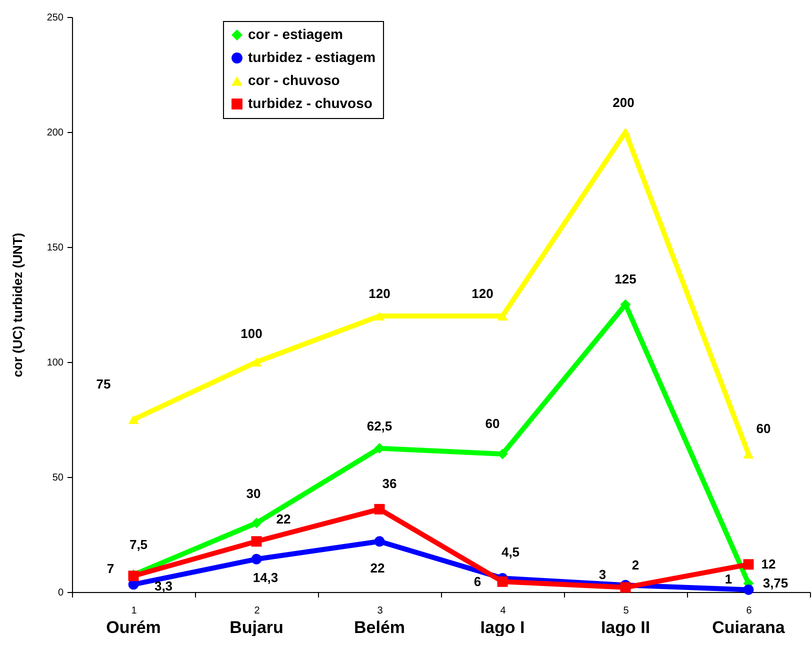 The width and height of the screenshot is (812, 663). What do you see at coordinates (253, 493) in the screenshot?
I see `data-label: 30` at bounding box center [253, 493].